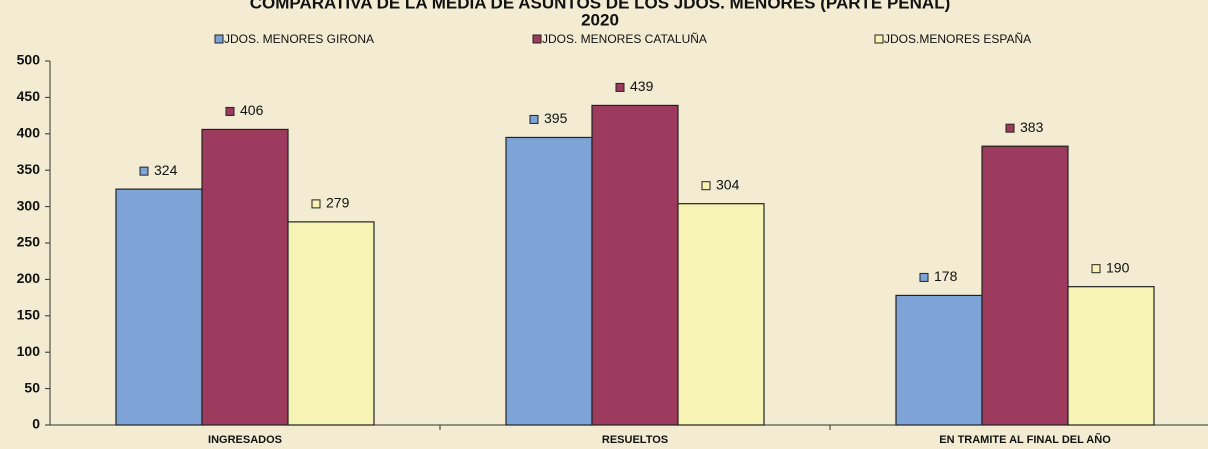 This screenshot has width=1208, height=449. I want to click on y-tick-label: 500, so click(29, 60).